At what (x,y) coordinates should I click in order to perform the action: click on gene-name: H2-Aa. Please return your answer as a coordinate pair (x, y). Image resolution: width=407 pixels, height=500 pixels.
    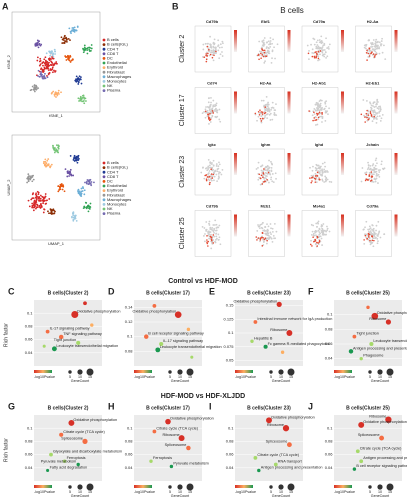
    Looking at the image, I should click on (373, 21).